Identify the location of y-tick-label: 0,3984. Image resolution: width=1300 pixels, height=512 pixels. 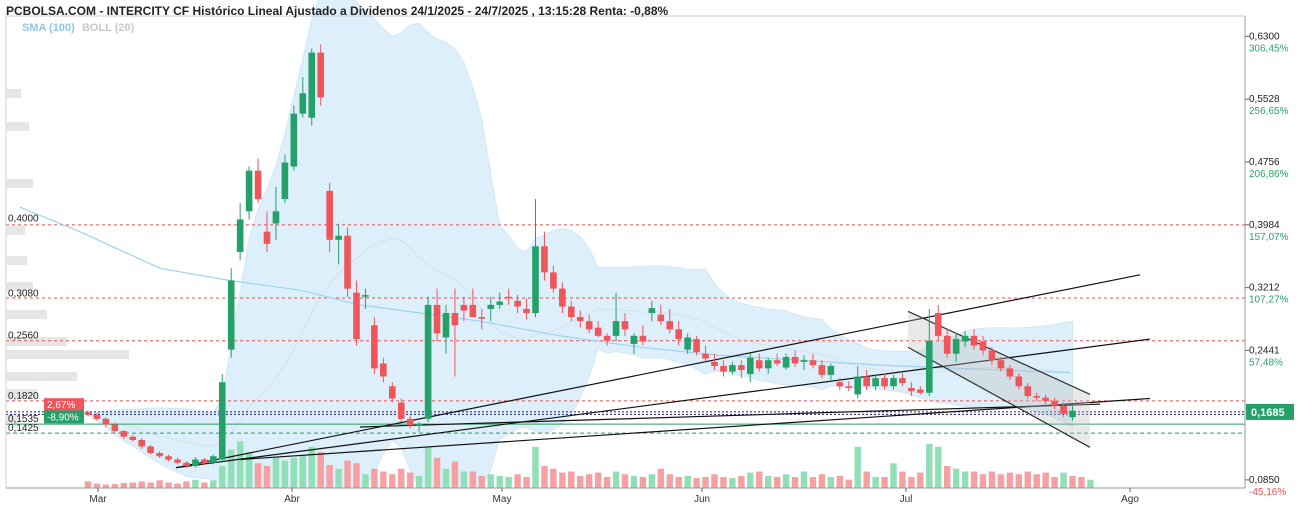
(1264, 225).